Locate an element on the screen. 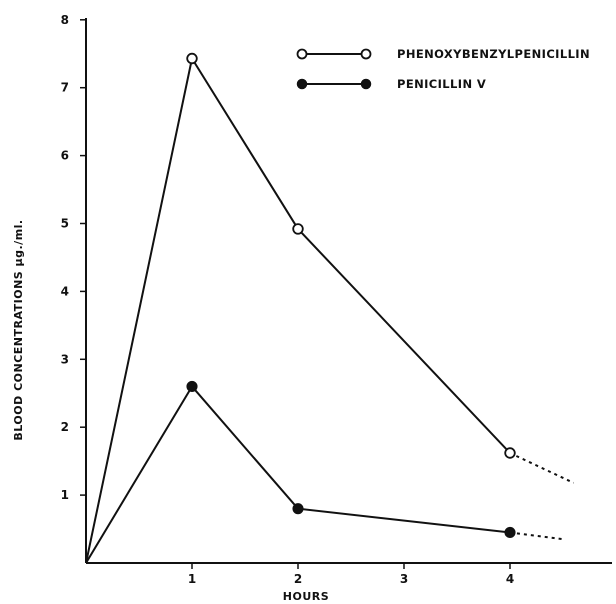  legend: PHENOXYBENZYLPENICILLIN PENICILLIN V is located at coordinates (443, 69).